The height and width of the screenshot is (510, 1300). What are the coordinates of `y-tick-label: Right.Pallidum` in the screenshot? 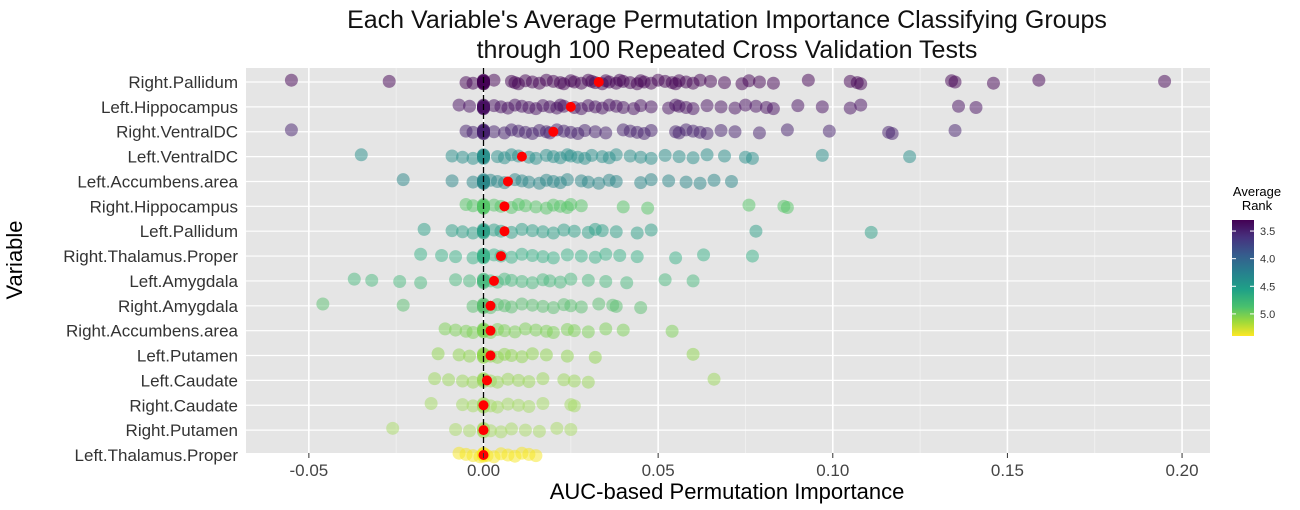 It's located at (183, 82).